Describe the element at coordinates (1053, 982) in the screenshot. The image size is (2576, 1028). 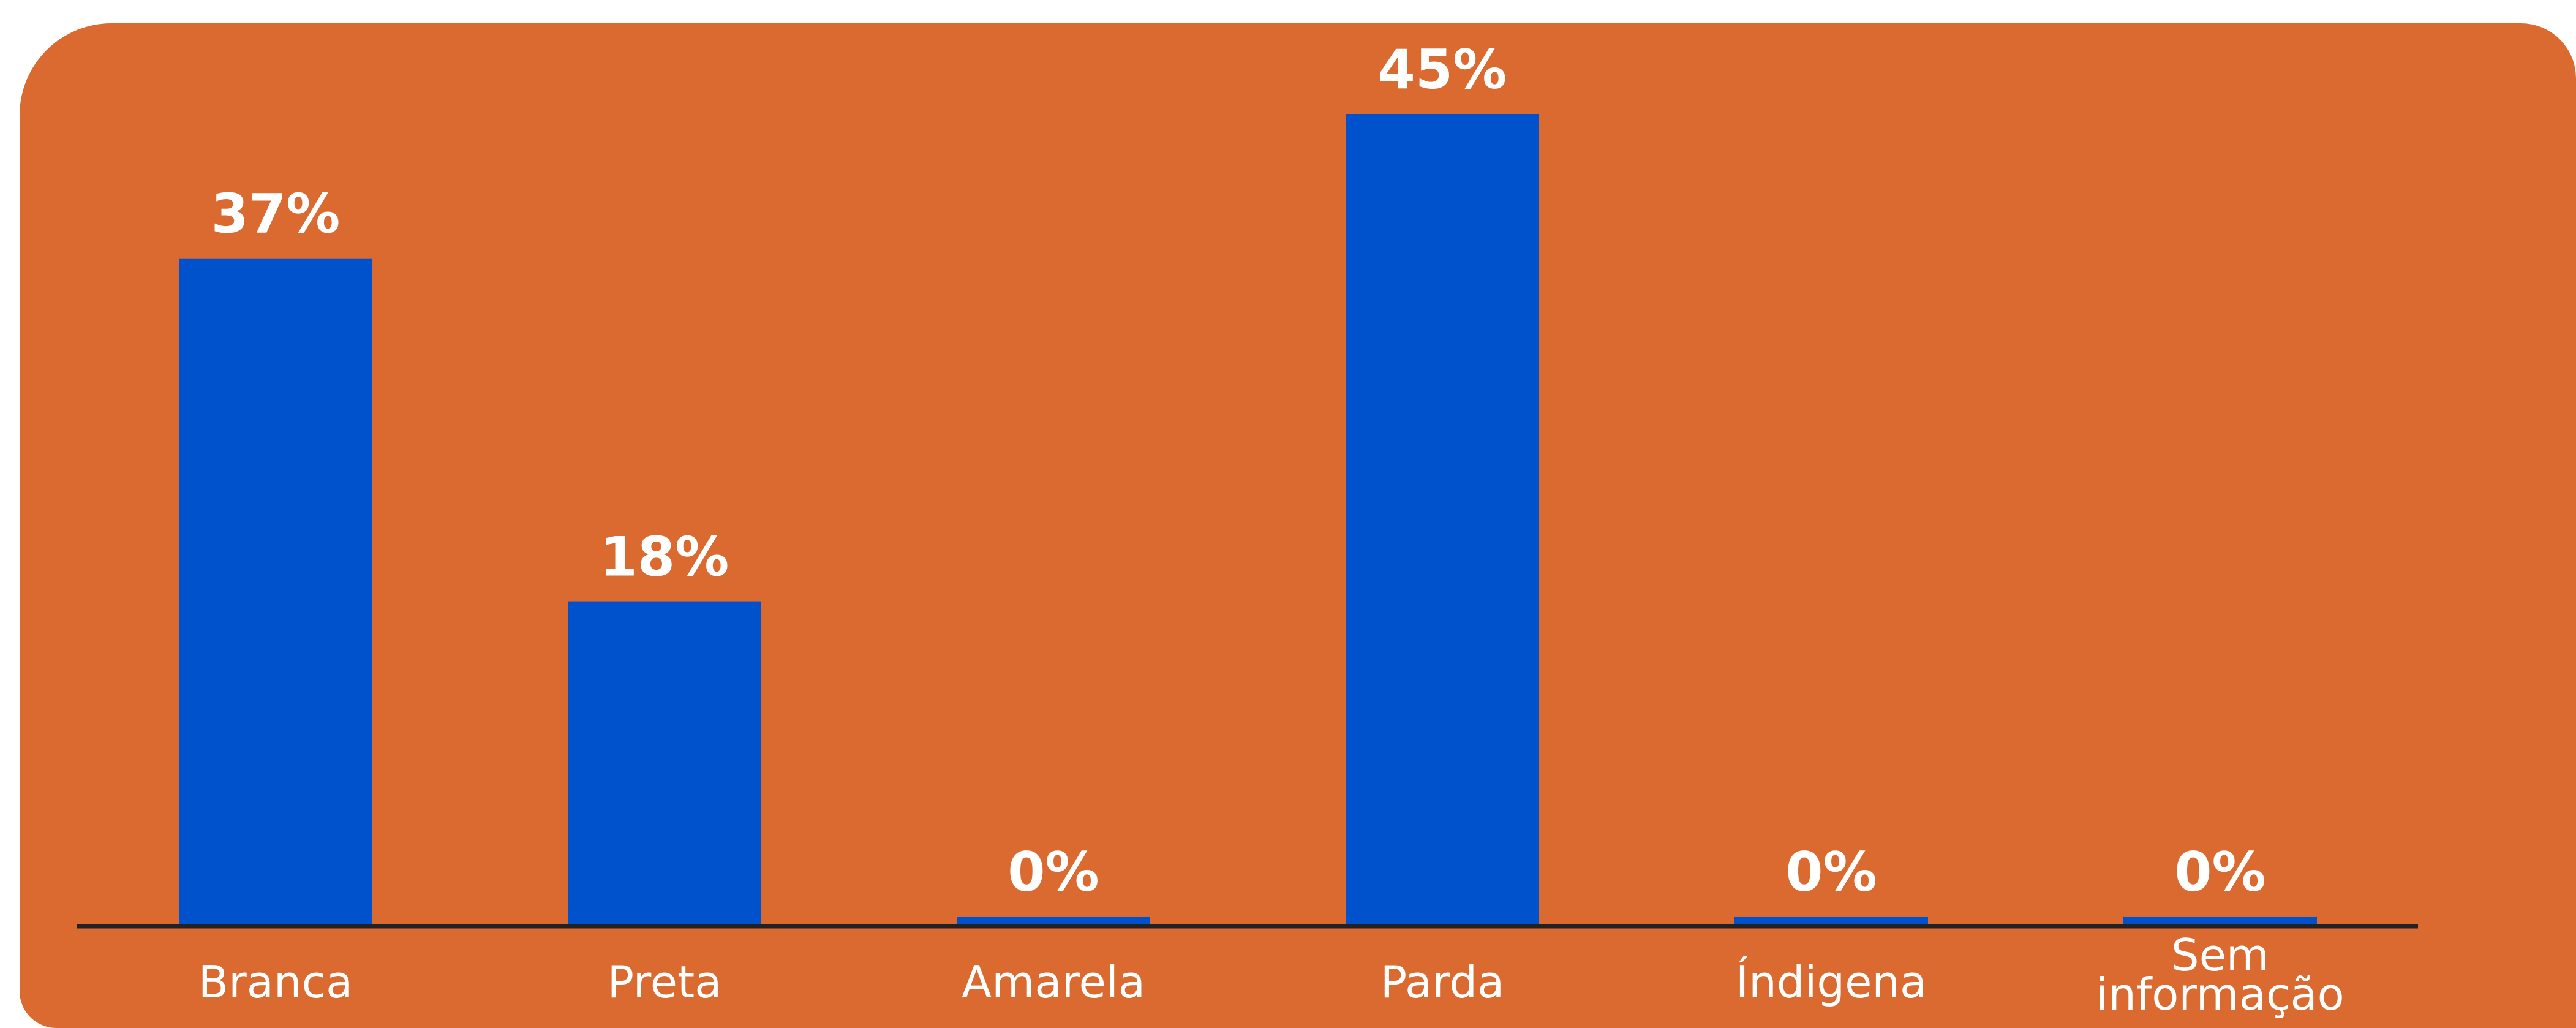
I see `category-label-3: Amarela` at that location.